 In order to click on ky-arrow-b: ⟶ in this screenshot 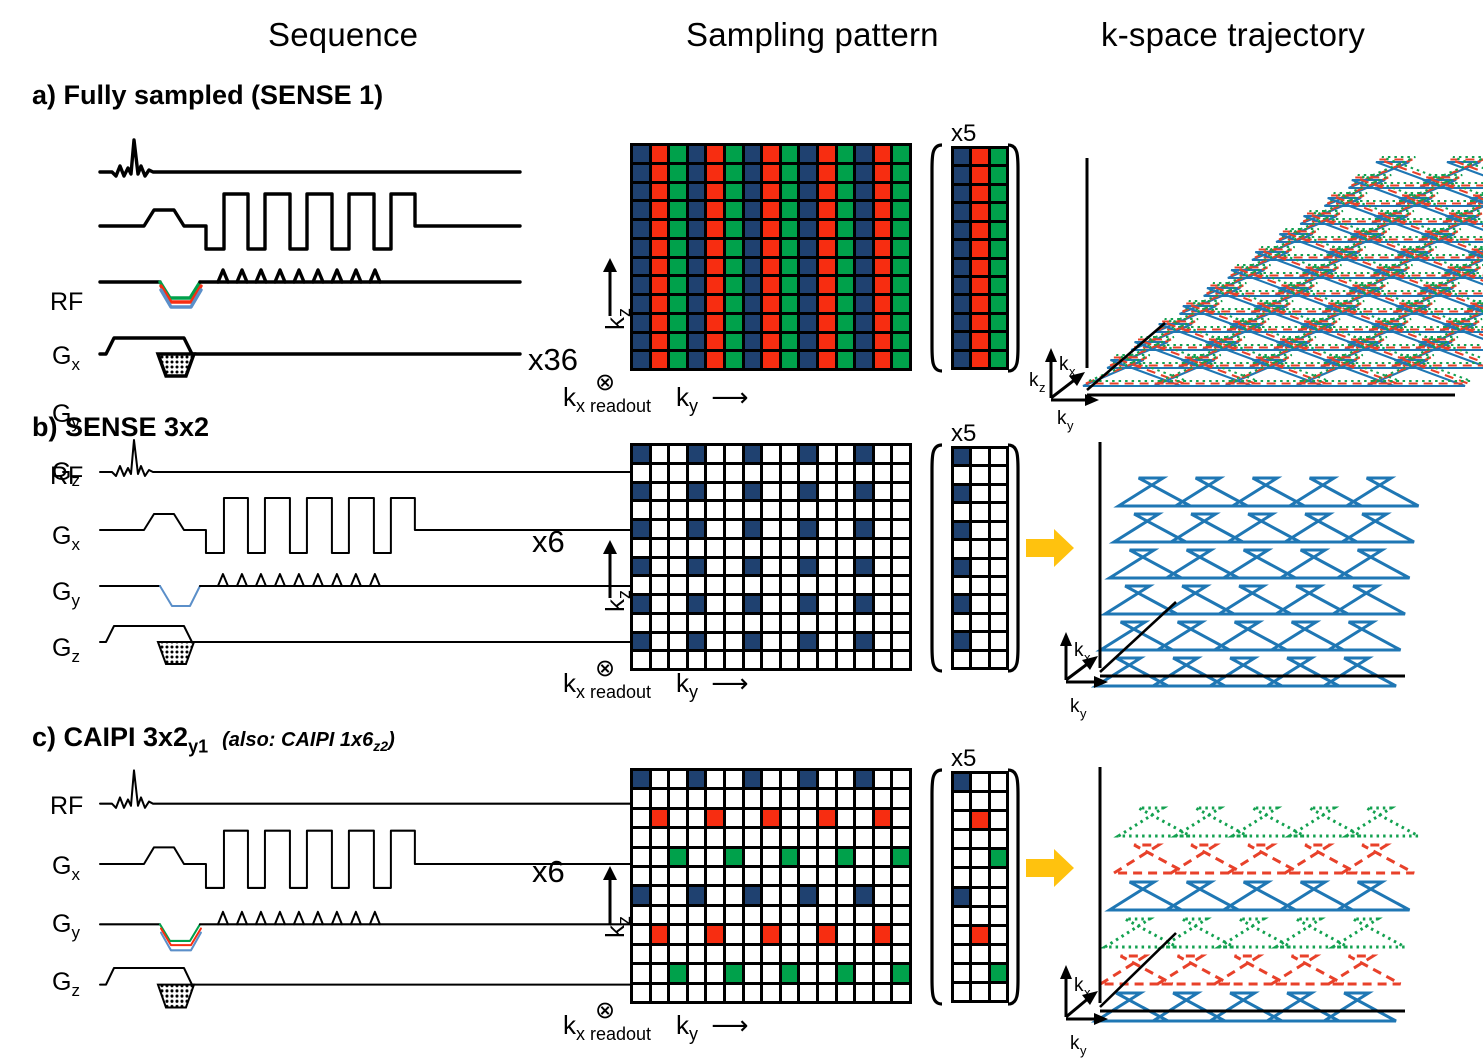, I will do `click(730, 683)`.